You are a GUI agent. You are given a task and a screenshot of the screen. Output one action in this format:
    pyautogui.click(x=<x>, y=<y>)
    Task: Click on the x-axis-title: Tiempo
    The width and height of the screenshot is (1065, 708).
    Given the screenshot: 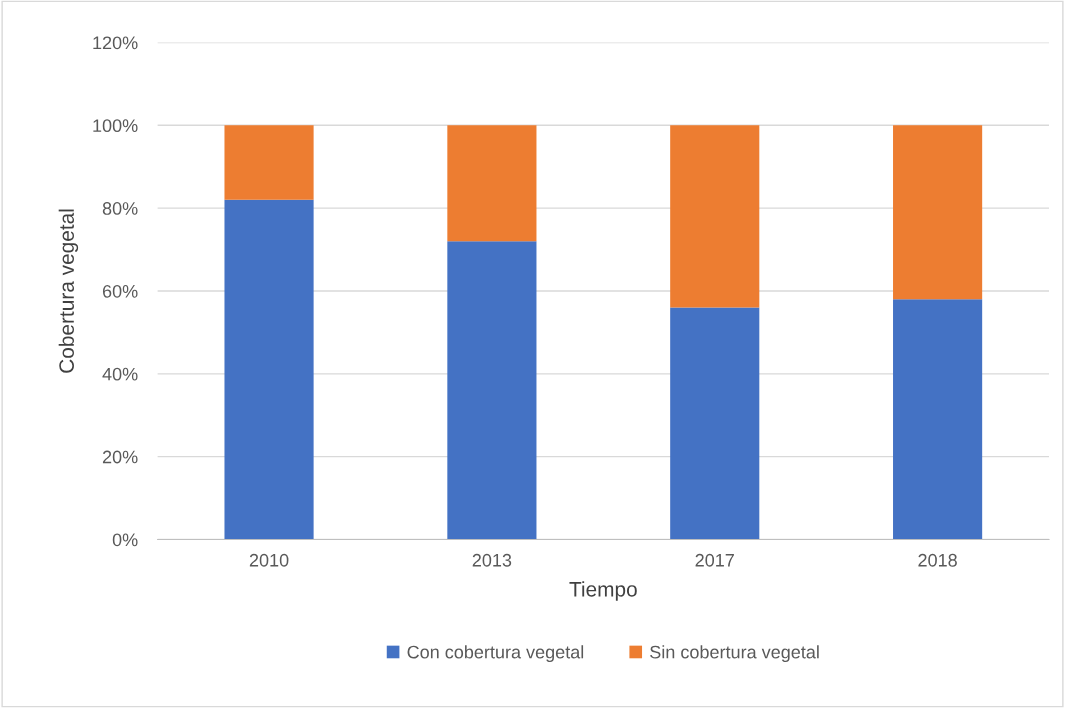 What is the action you would take?
    pyautogui.click(x=603, y=591)
    